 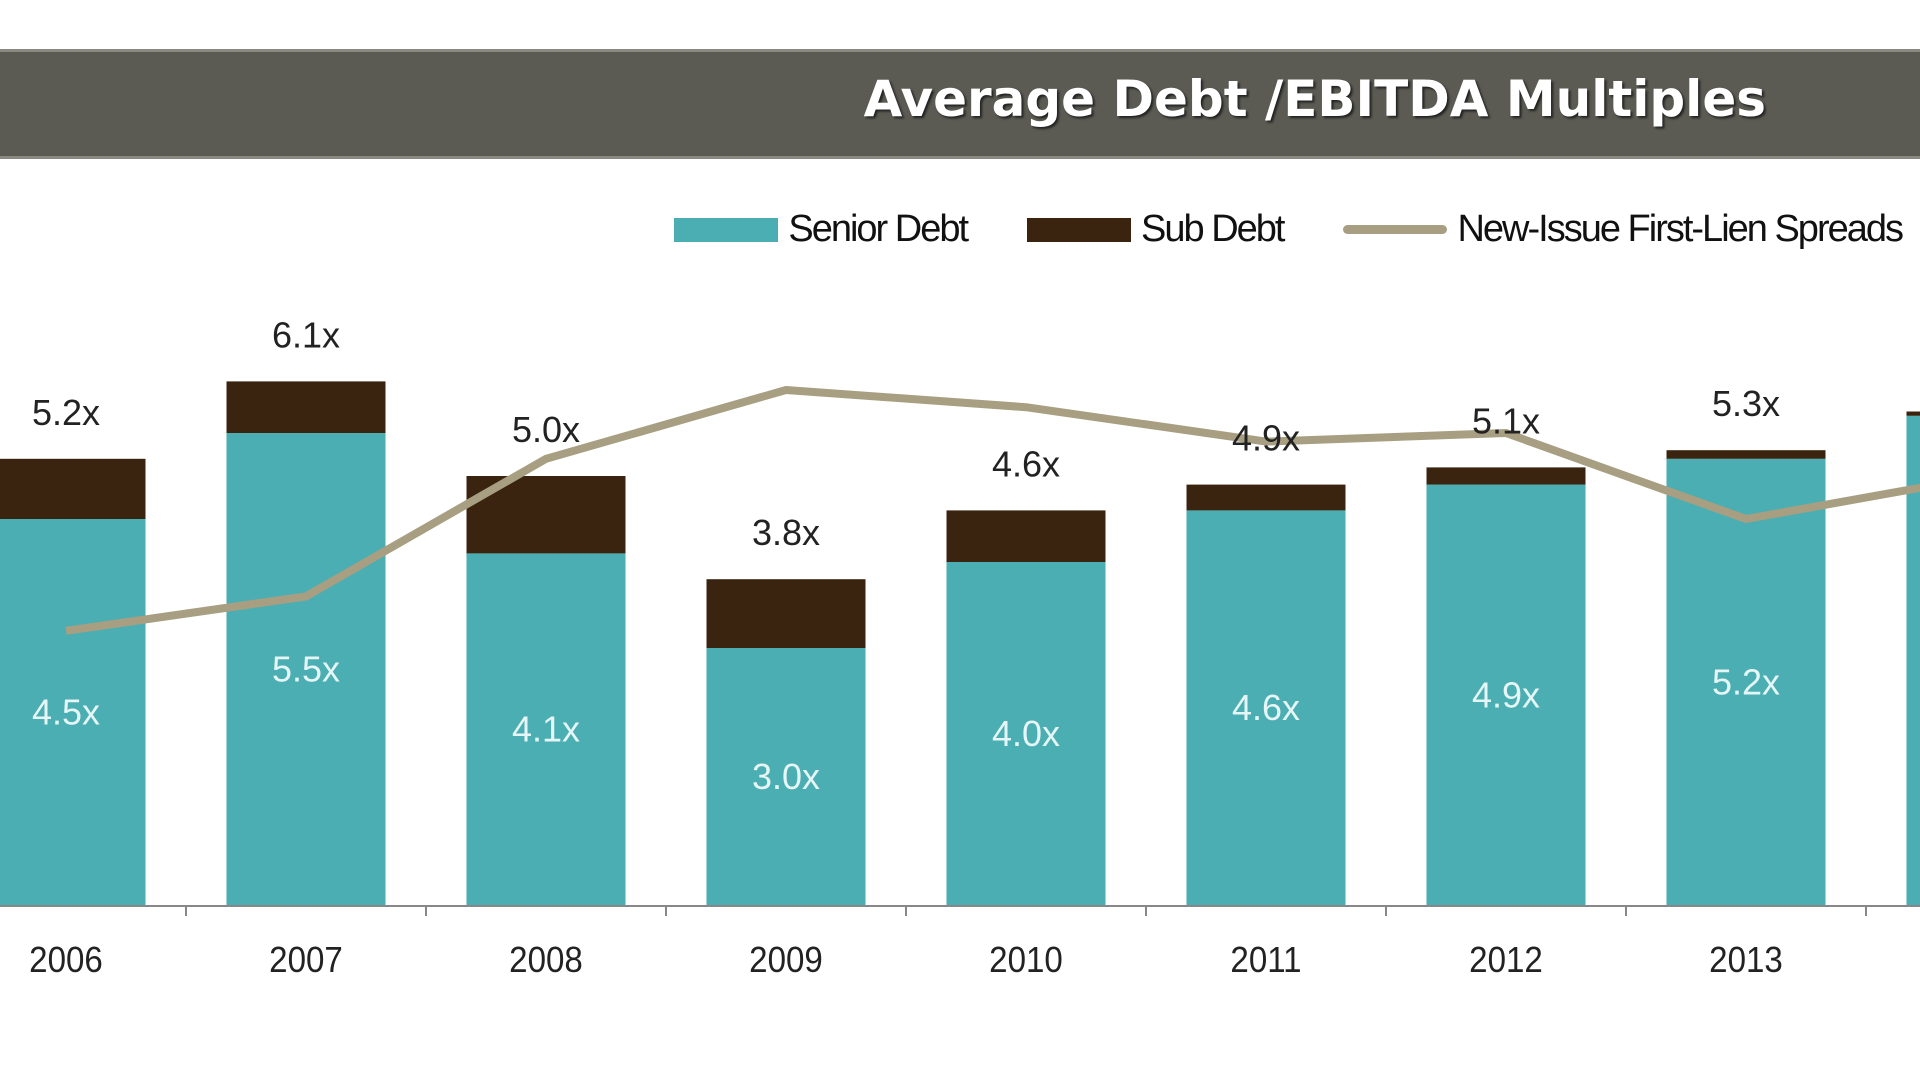 What do you see at coordinates (66, 961) in the screenshot?
I see `x-tick-label: 2006` at bounding box center [66, 961].